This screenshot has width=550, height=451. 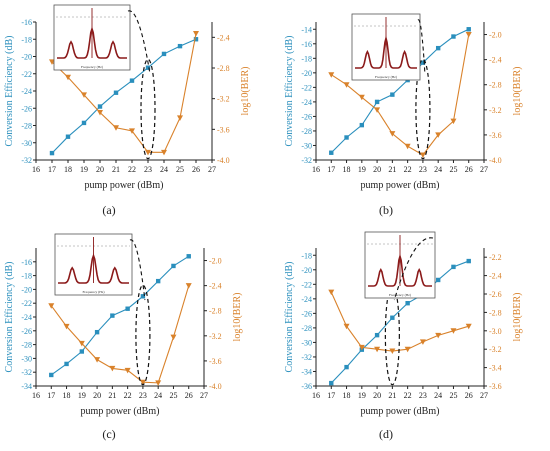 What do you see at coordinates (93, 264) in the screenshot?
I see `inset-spectrum: Frequency (Hz)` at bounding box center [93, 264].